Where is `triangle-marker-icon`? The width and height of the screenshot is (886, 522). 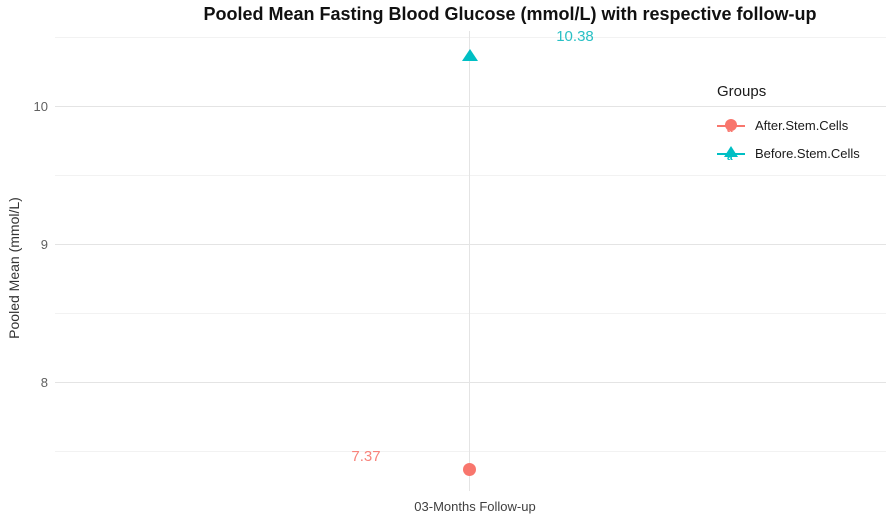 triangle-marker-icon is located at coordinates (731, 151).